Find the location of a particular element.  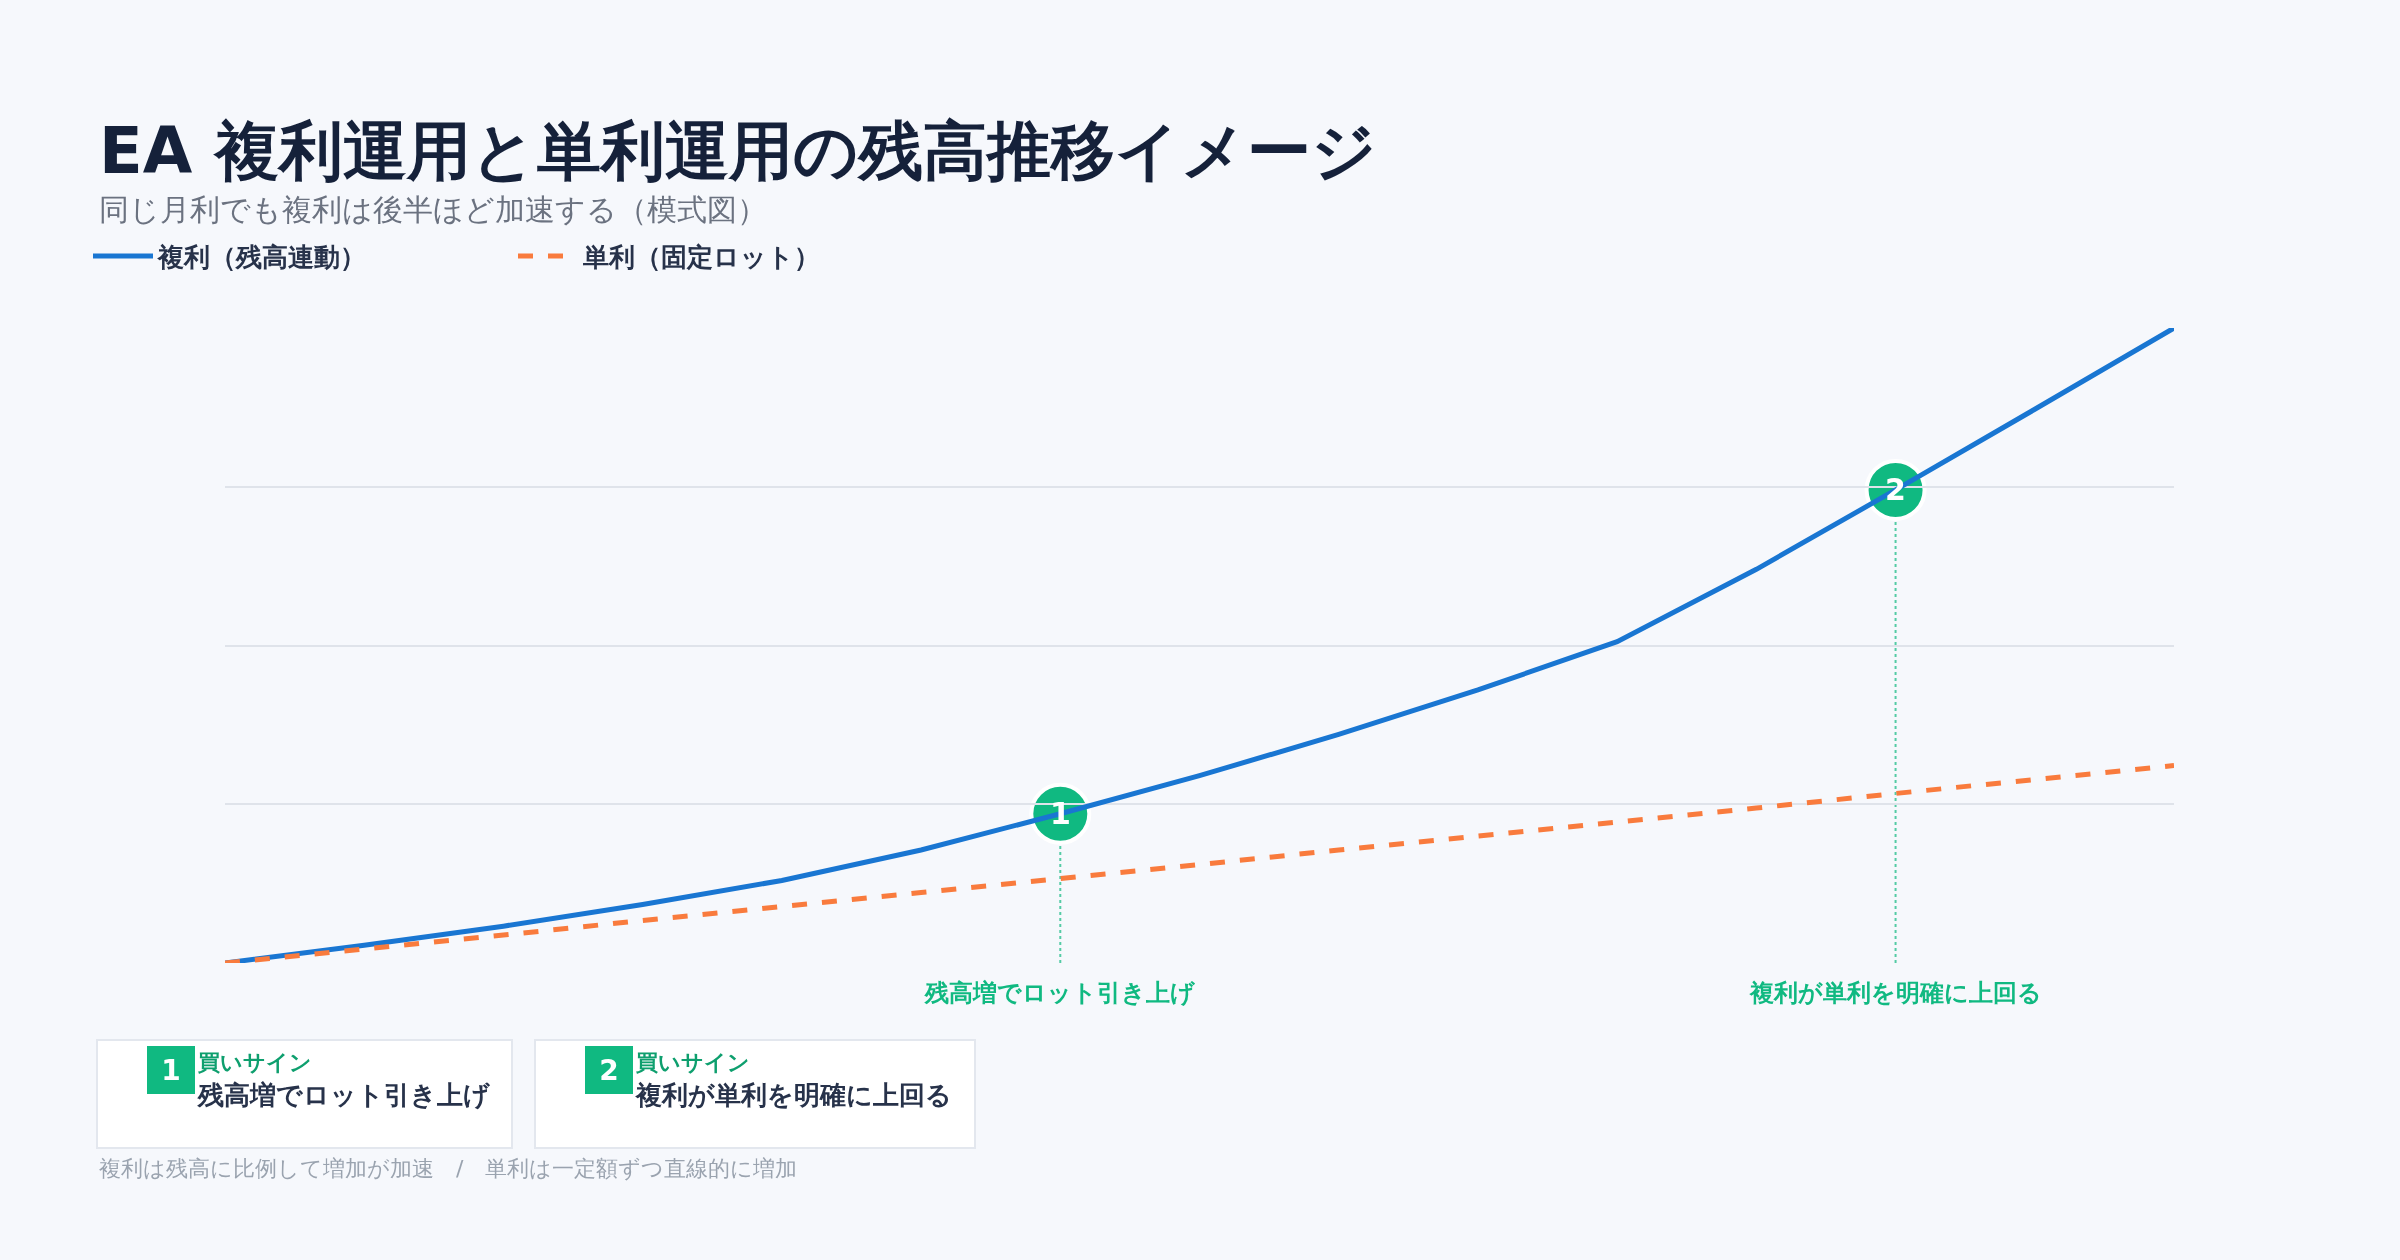

annotation: 2 is located at coordinates (1895, 489).